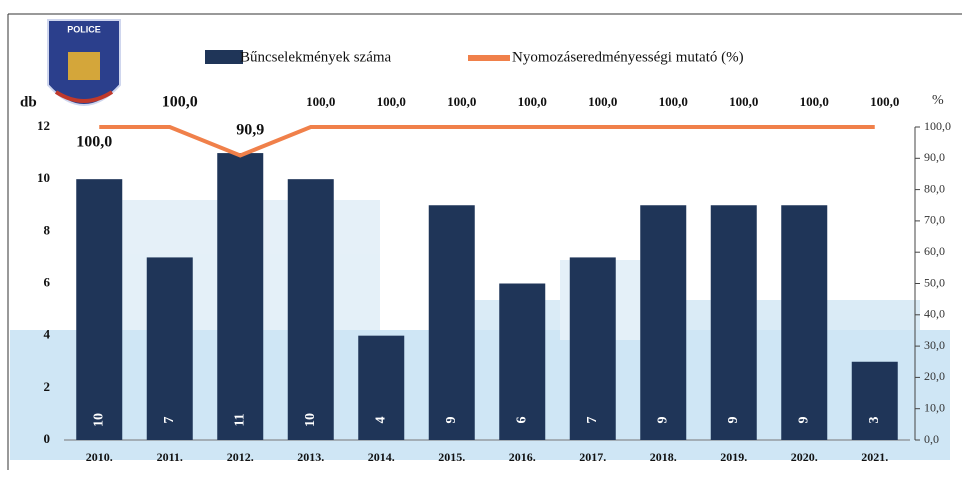 The width and height of the screenshot is (962, 486). I want to click on x-tick-label: 2014., so click(381, 457).